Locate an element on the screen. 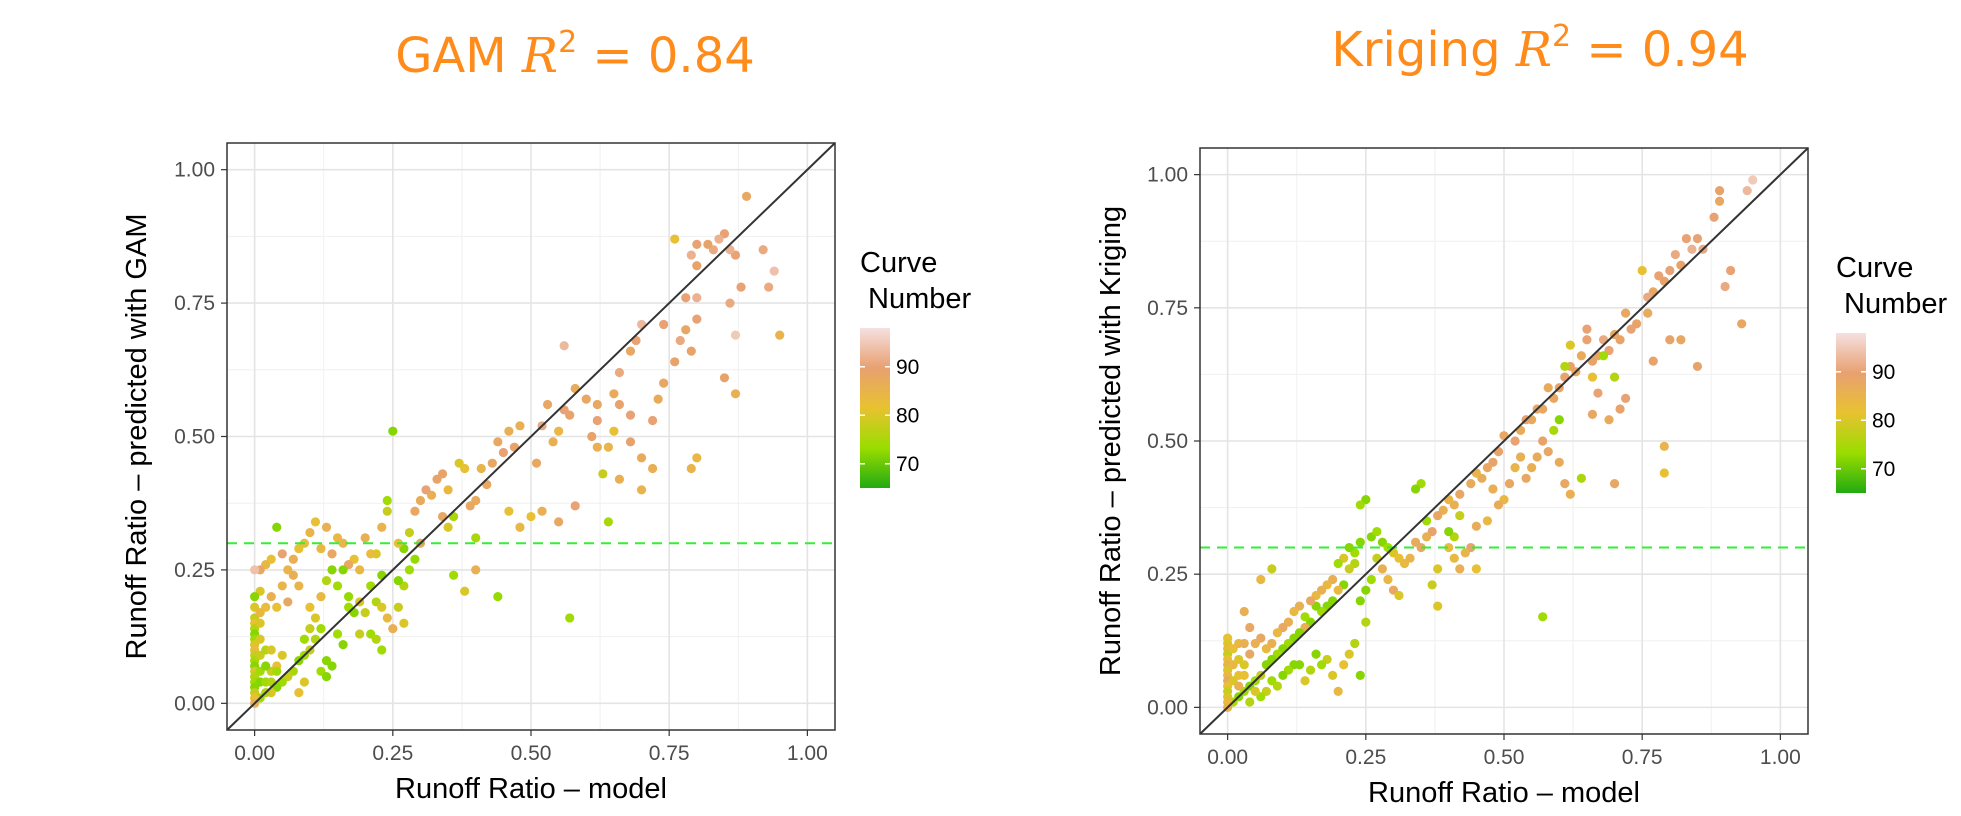 The width and height of the screenshot is (1961, 816). y-tick-label: 0.25 is located at coordinates (194, 570).